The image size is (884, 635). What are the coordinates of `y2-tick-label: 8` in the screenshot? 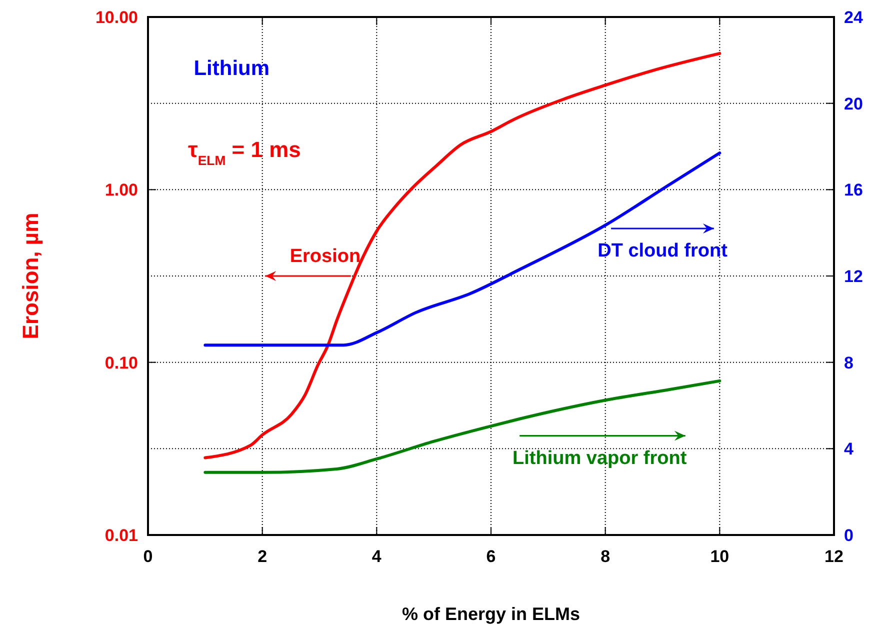 It's located at (849, 362).